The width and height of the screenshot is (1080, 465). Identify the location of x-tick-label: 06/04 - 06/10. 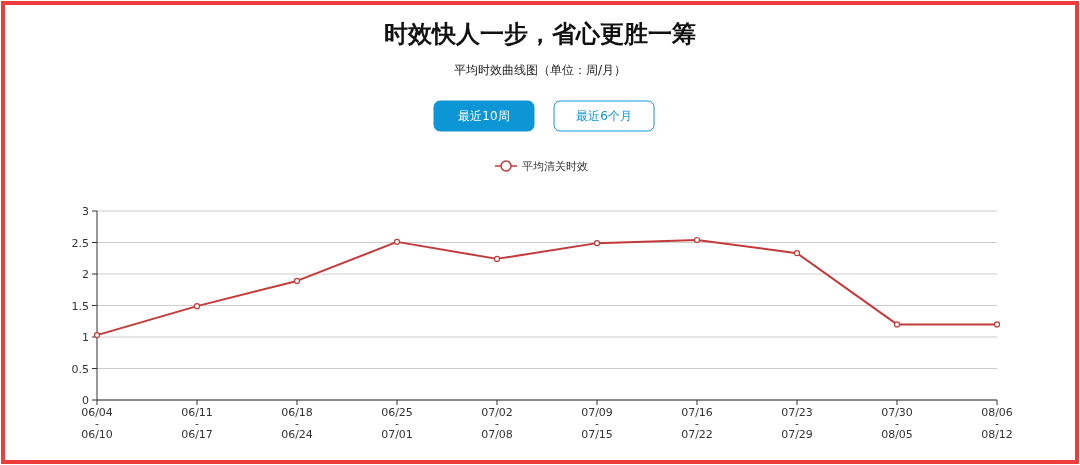
(97, 423).